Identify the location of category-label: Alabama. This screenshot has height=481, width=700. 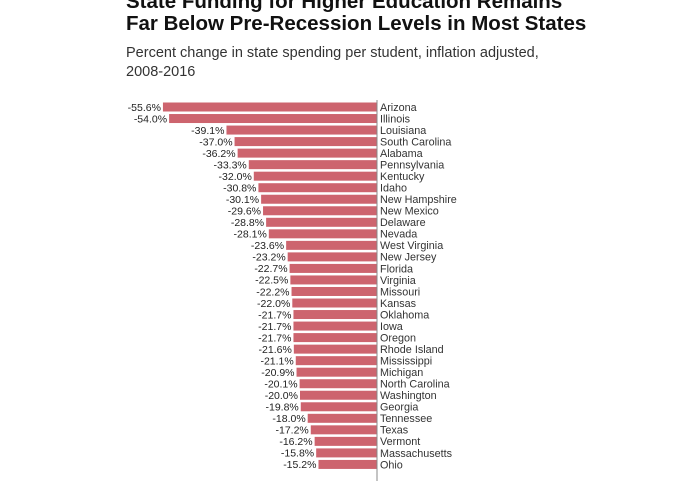
(401, 154).